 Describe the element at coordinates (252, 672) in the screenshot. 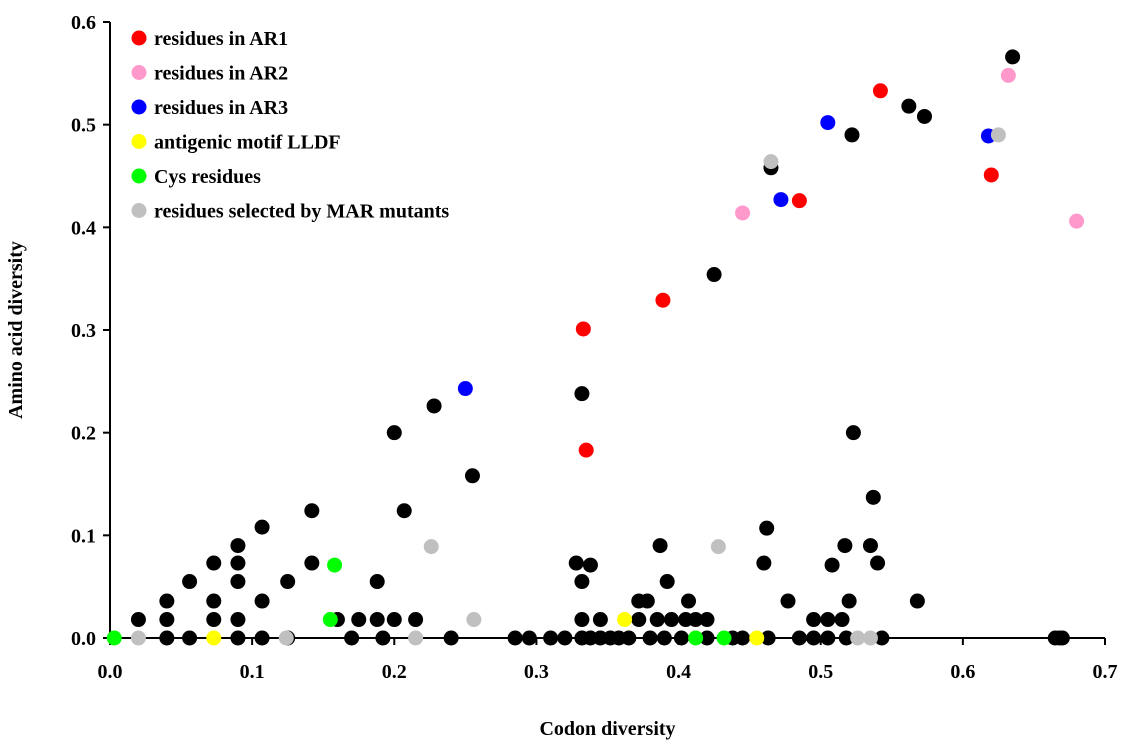

I see `x-tick-label: 0.1` at that location.